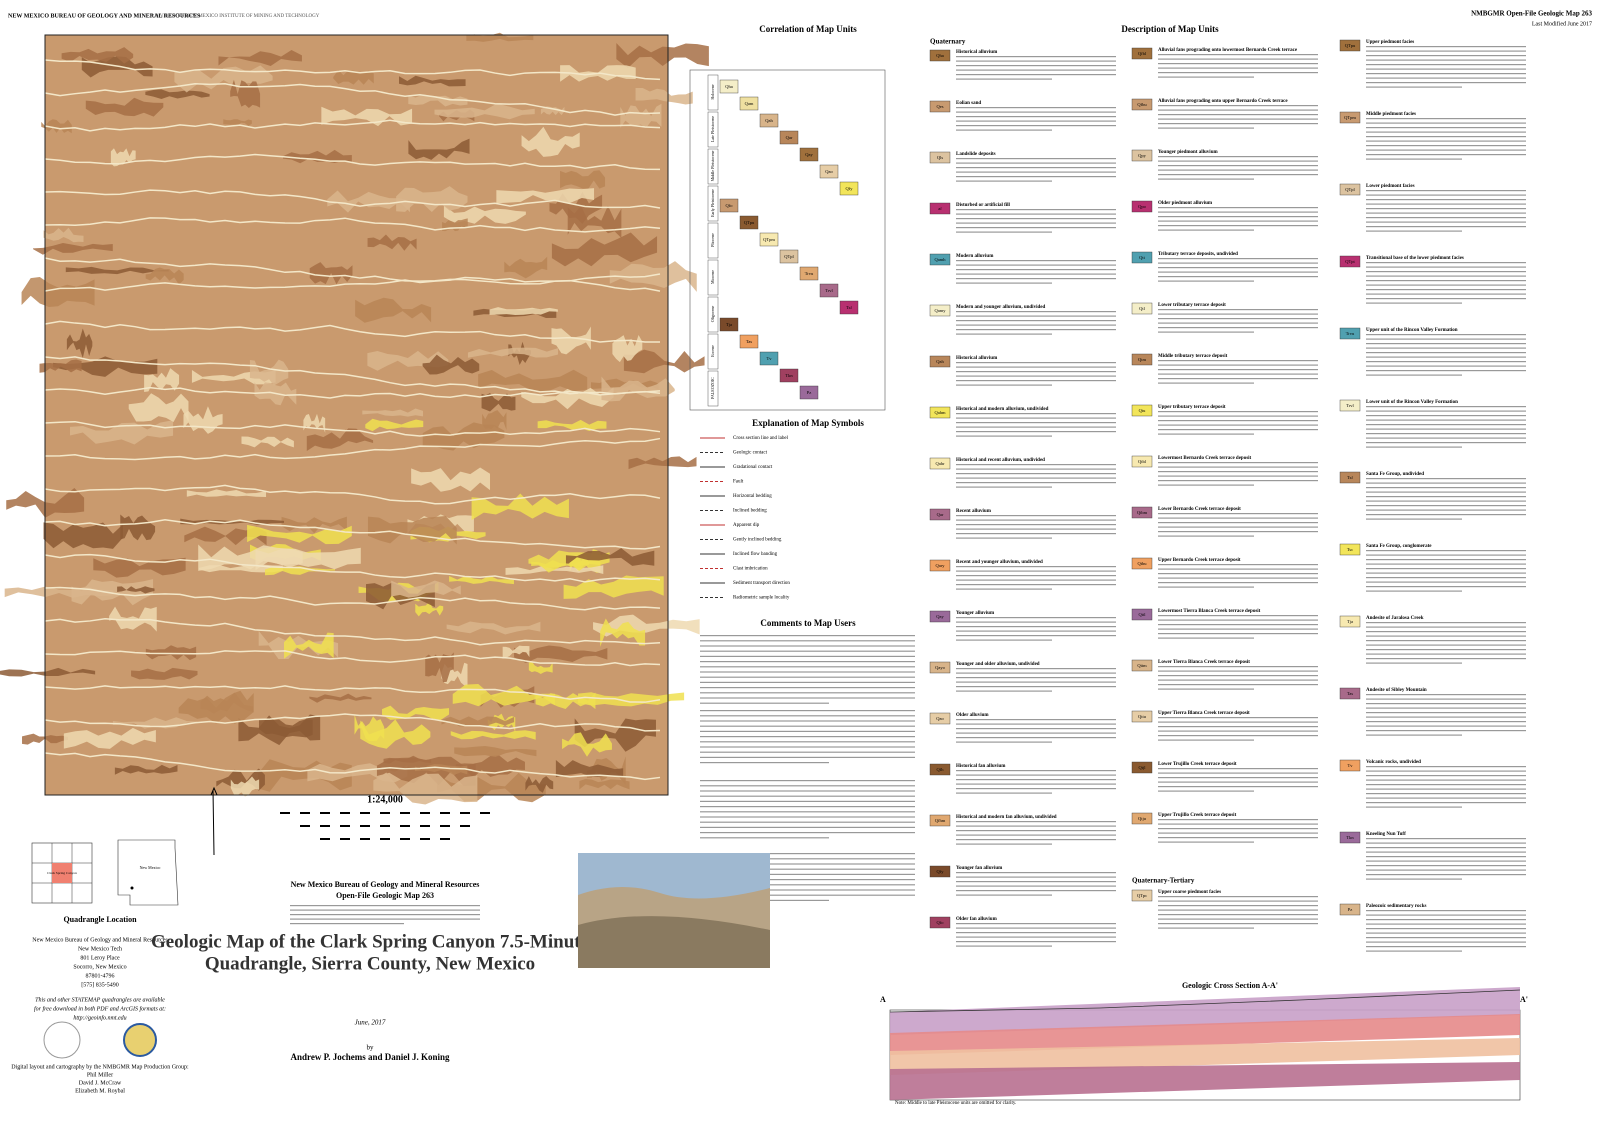  I want to click on unit-symbol: QTpt, so click(1350, 261).